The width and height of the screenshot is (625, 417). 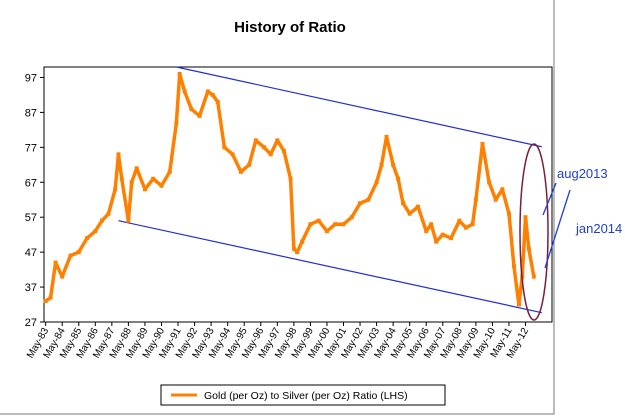 What do you see at coordinates (290, 27) in the screenshot?
I see `chart-title: History of Ratio` at bounding box center [290, 27].